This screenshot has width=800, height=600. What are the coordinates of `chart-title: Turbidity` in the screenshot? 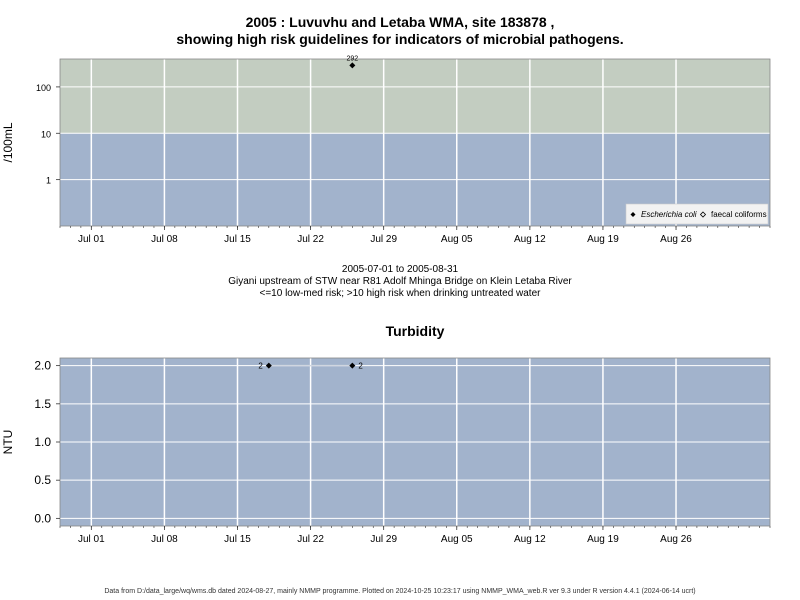 It's located at (415, 331).